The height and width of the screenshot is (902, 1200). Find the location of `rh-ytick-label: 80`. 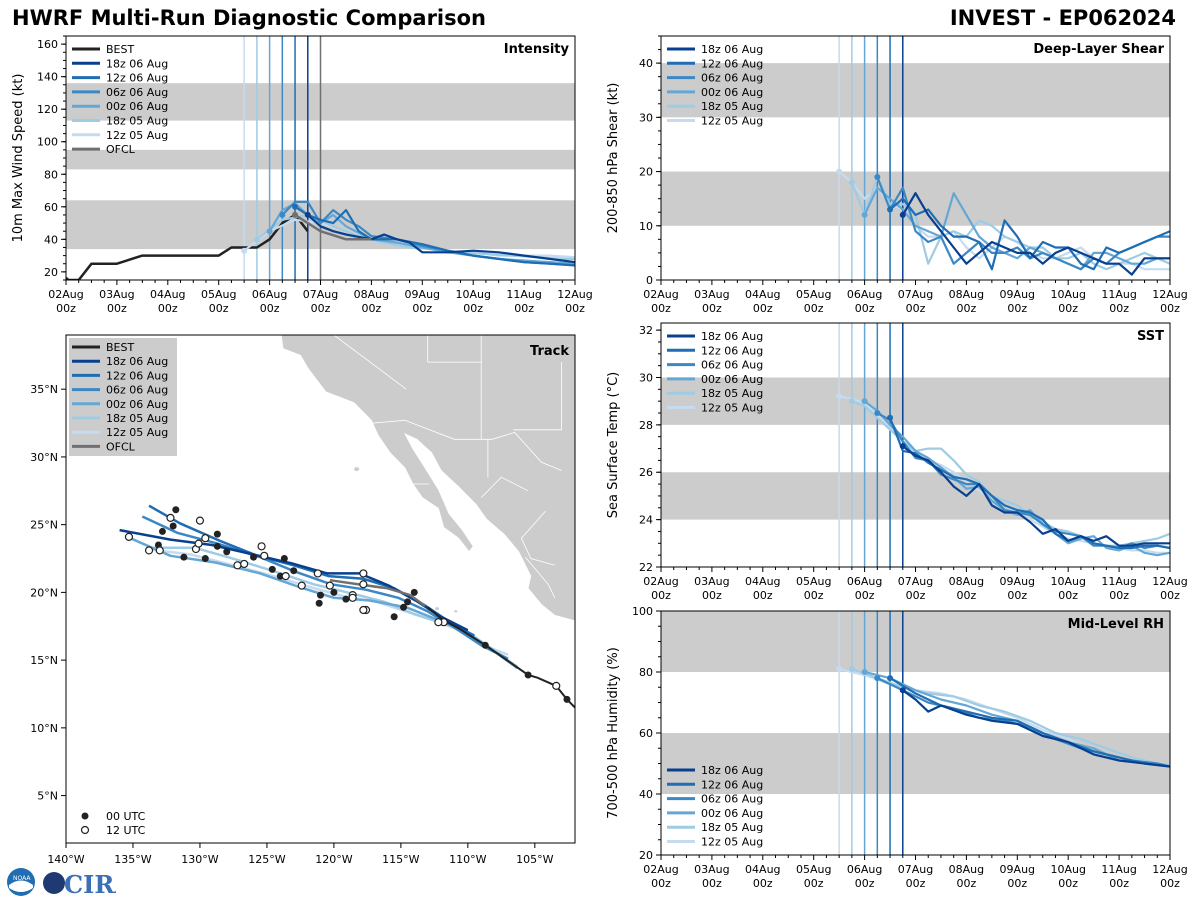

rh-ytick-label: 80 is located at coordinates (646, 672).